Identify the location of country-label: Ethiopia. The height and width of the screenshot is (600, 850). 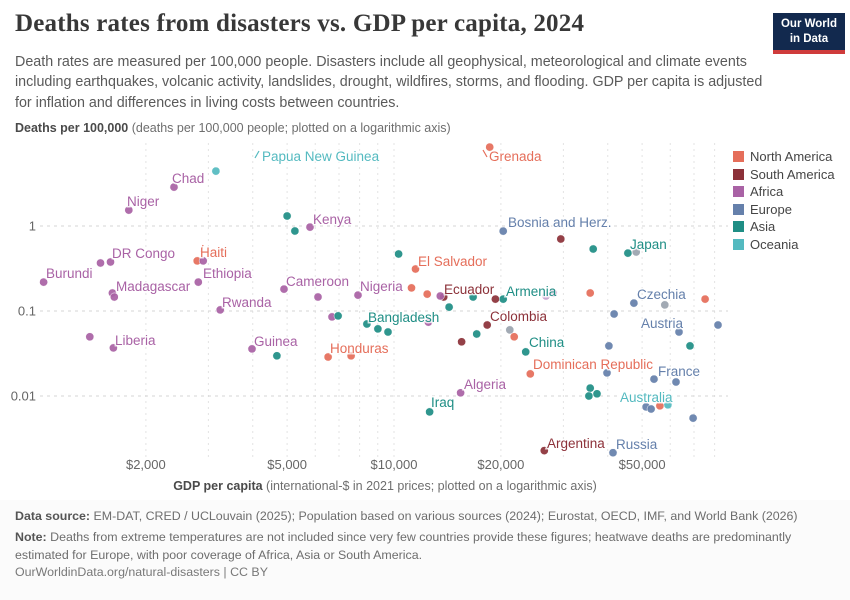
(227, 273).